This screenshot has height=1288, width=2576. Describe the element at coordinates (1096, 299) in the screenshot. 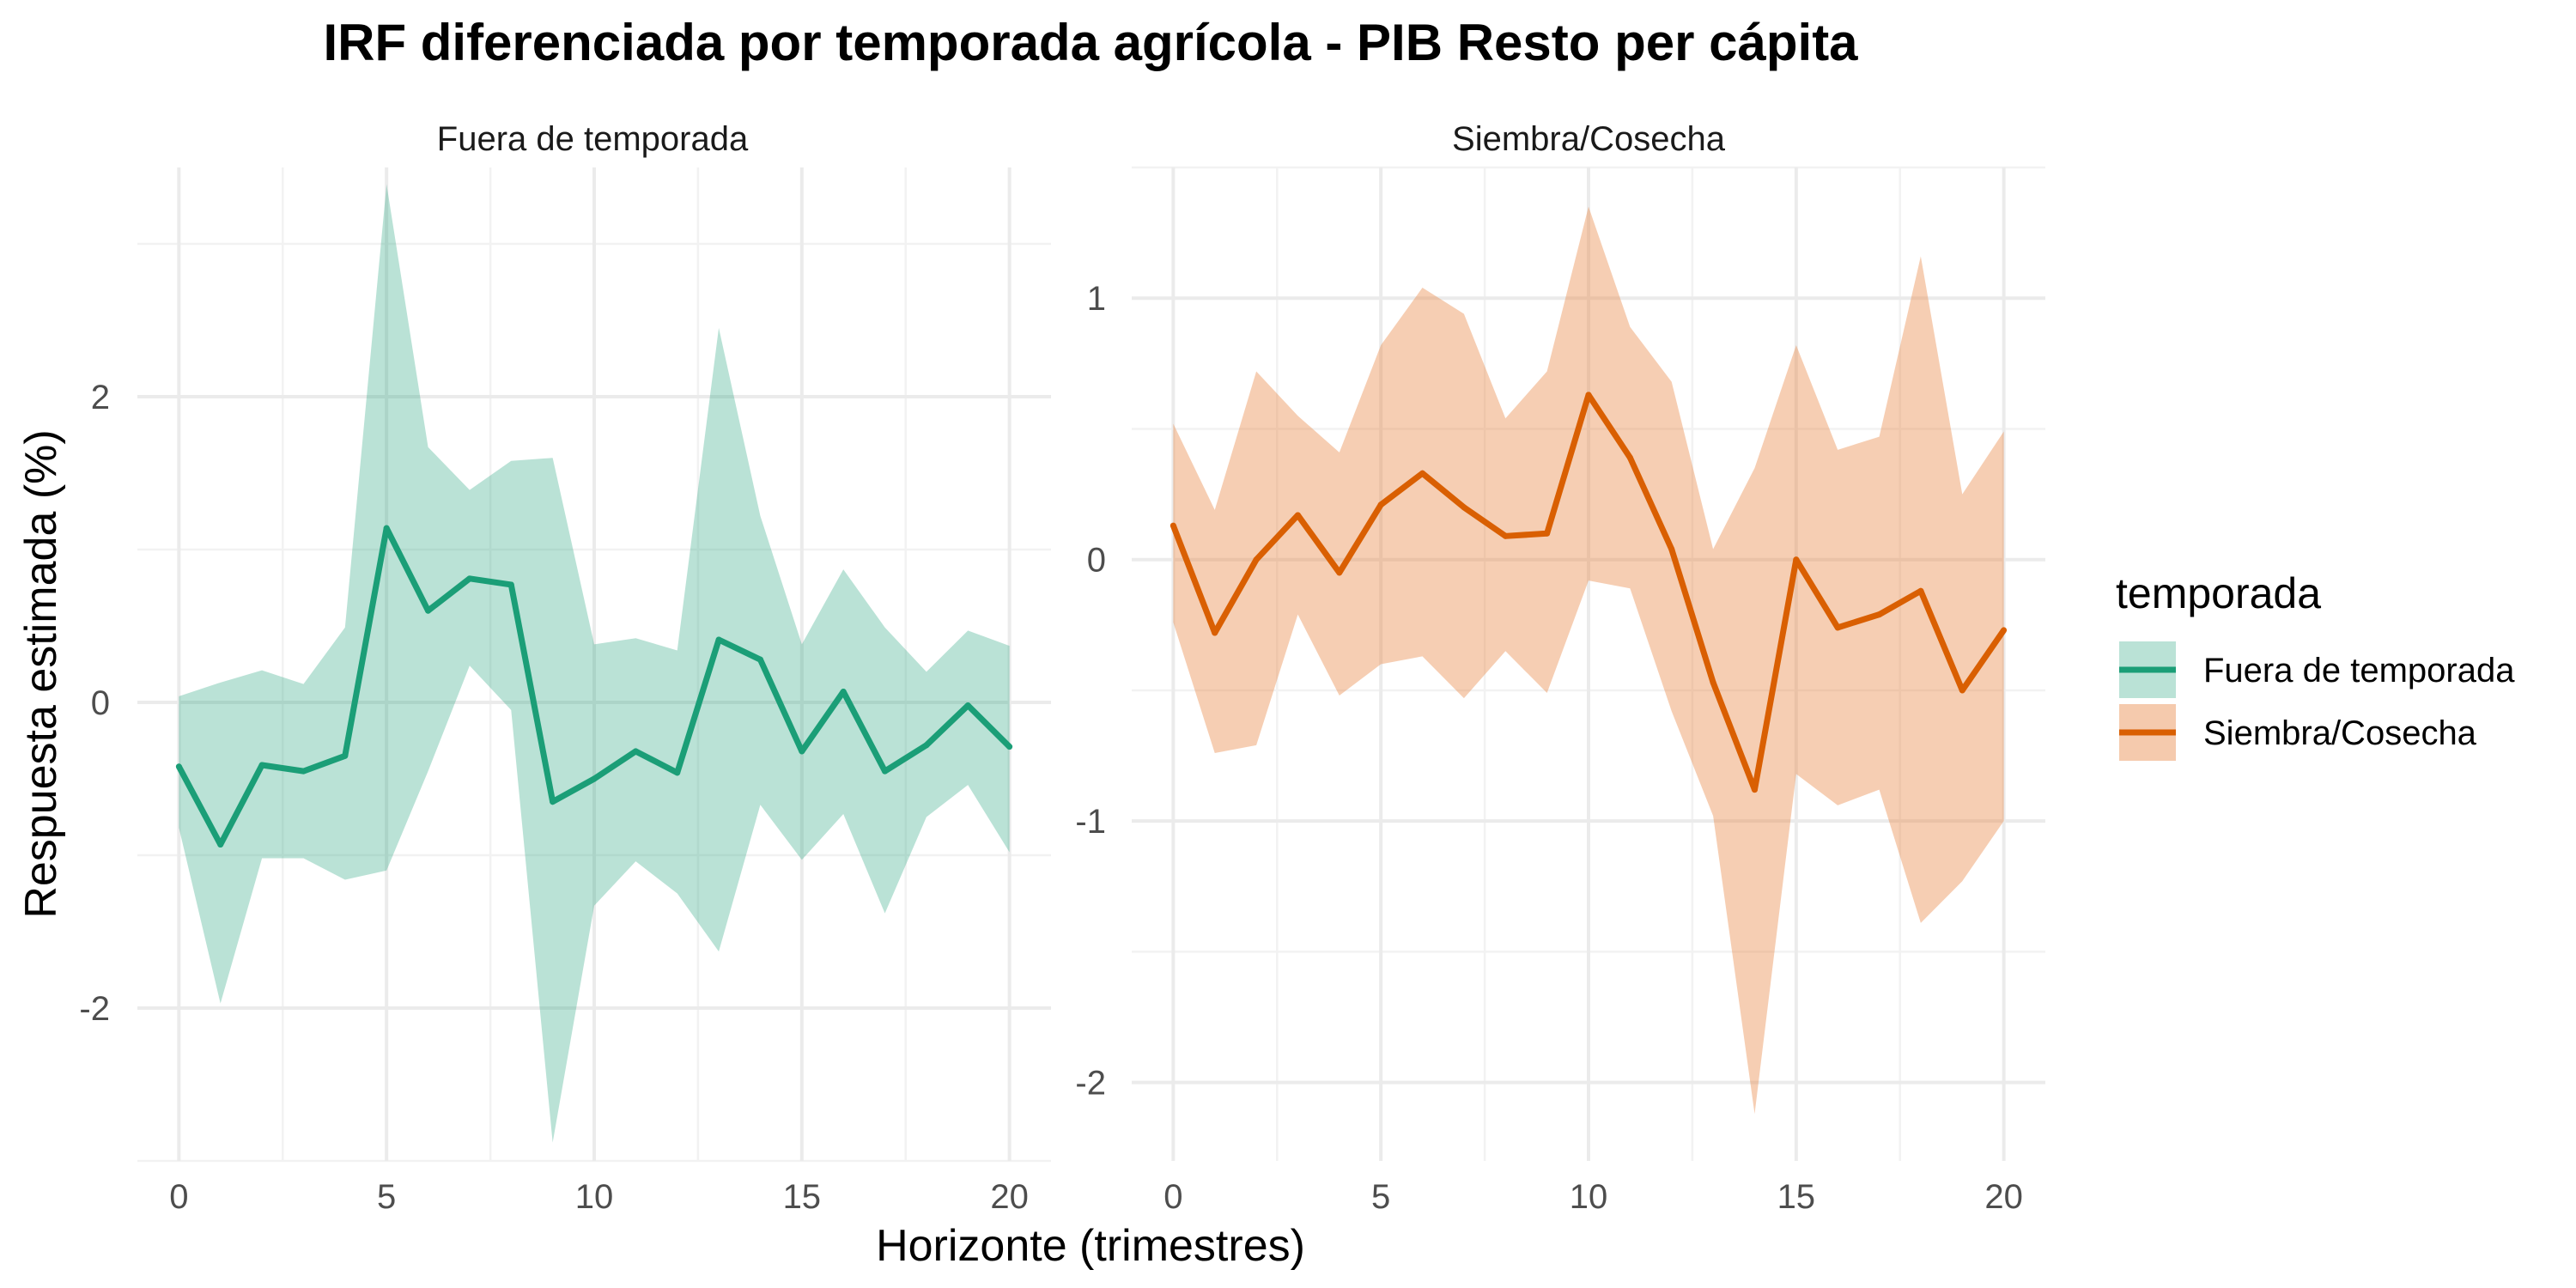

I see `y-tick-label: 1` at that location.